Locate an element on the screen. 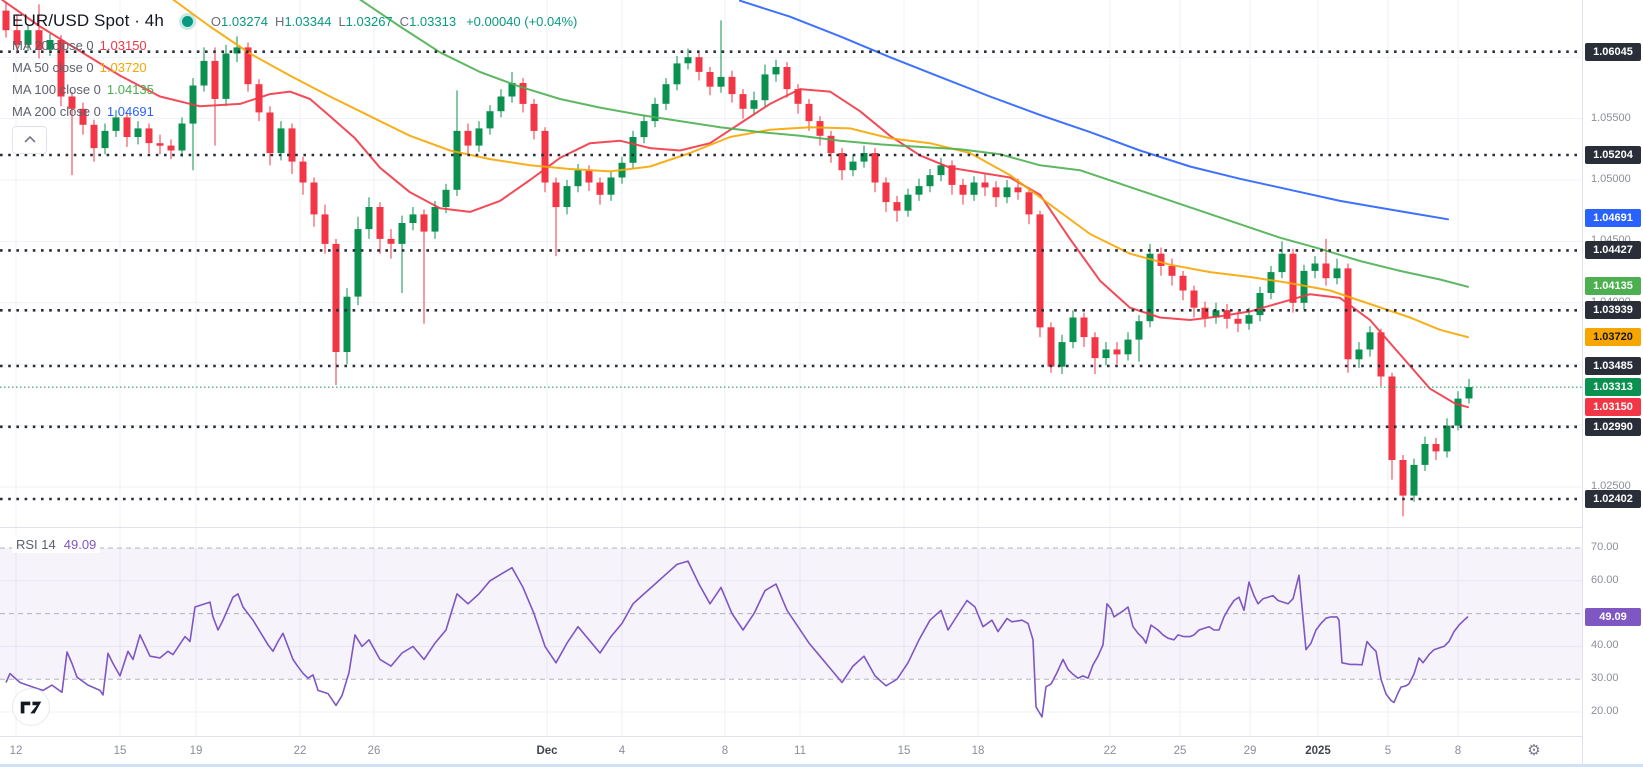  time-axis-label: 29 is located at coordinates (1250, 751).